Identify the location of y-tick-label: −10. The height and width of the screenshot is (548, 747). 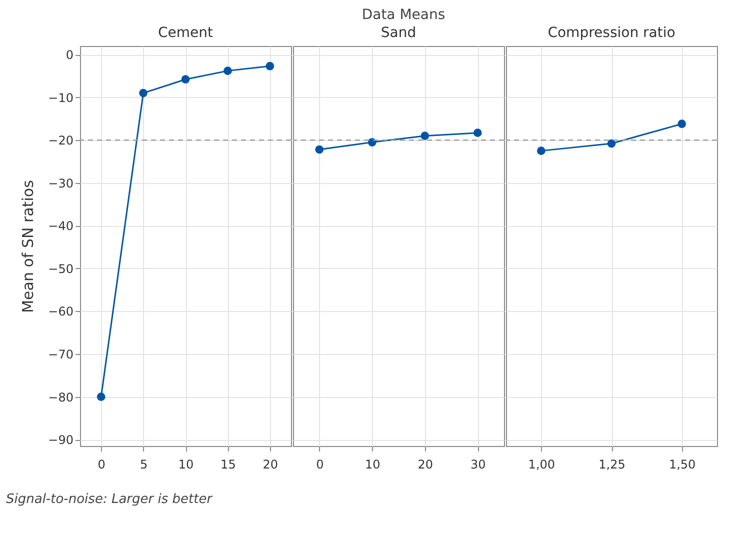
(61, 97).